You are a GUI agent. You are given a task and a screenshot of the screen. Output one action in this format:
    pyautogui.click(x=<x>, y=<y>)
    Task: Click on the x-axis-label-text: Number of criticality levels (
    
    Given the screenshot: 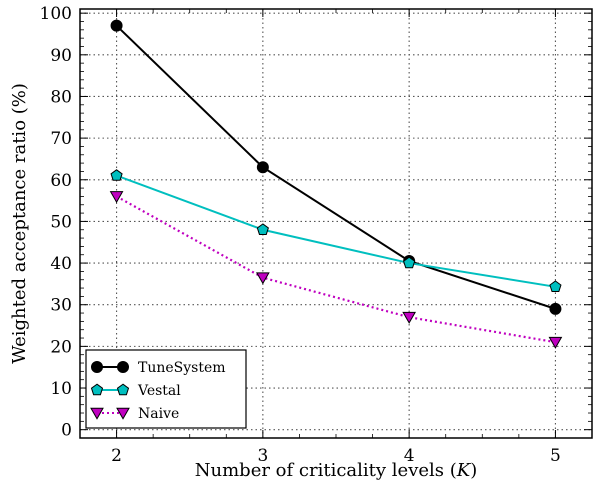 What is the action you would take?
    pyautogui.click(x=326, y=470)
    